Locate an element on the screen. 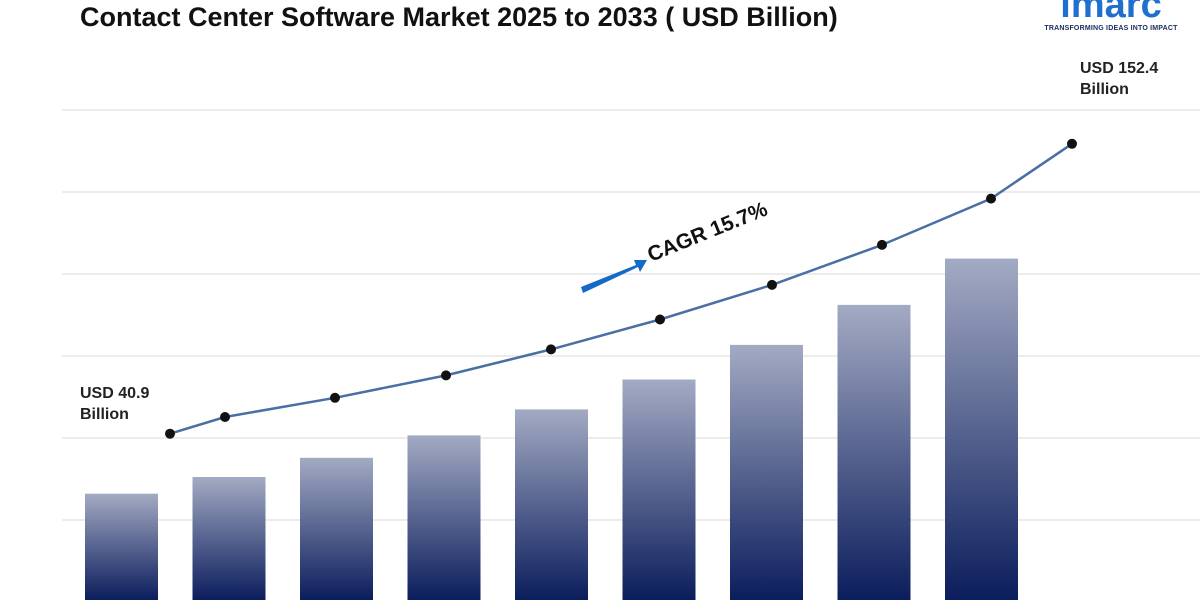 The image size is (1200, 600). bar-2028 is located at coordinates (444, 517).